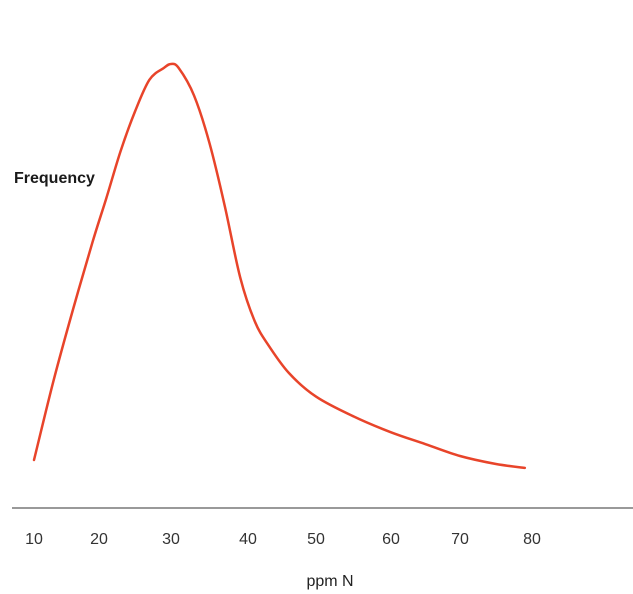 The height and width of the screenshot is (594, 633). I want to click on y-axis-label: Frequency, so click(54, 178).